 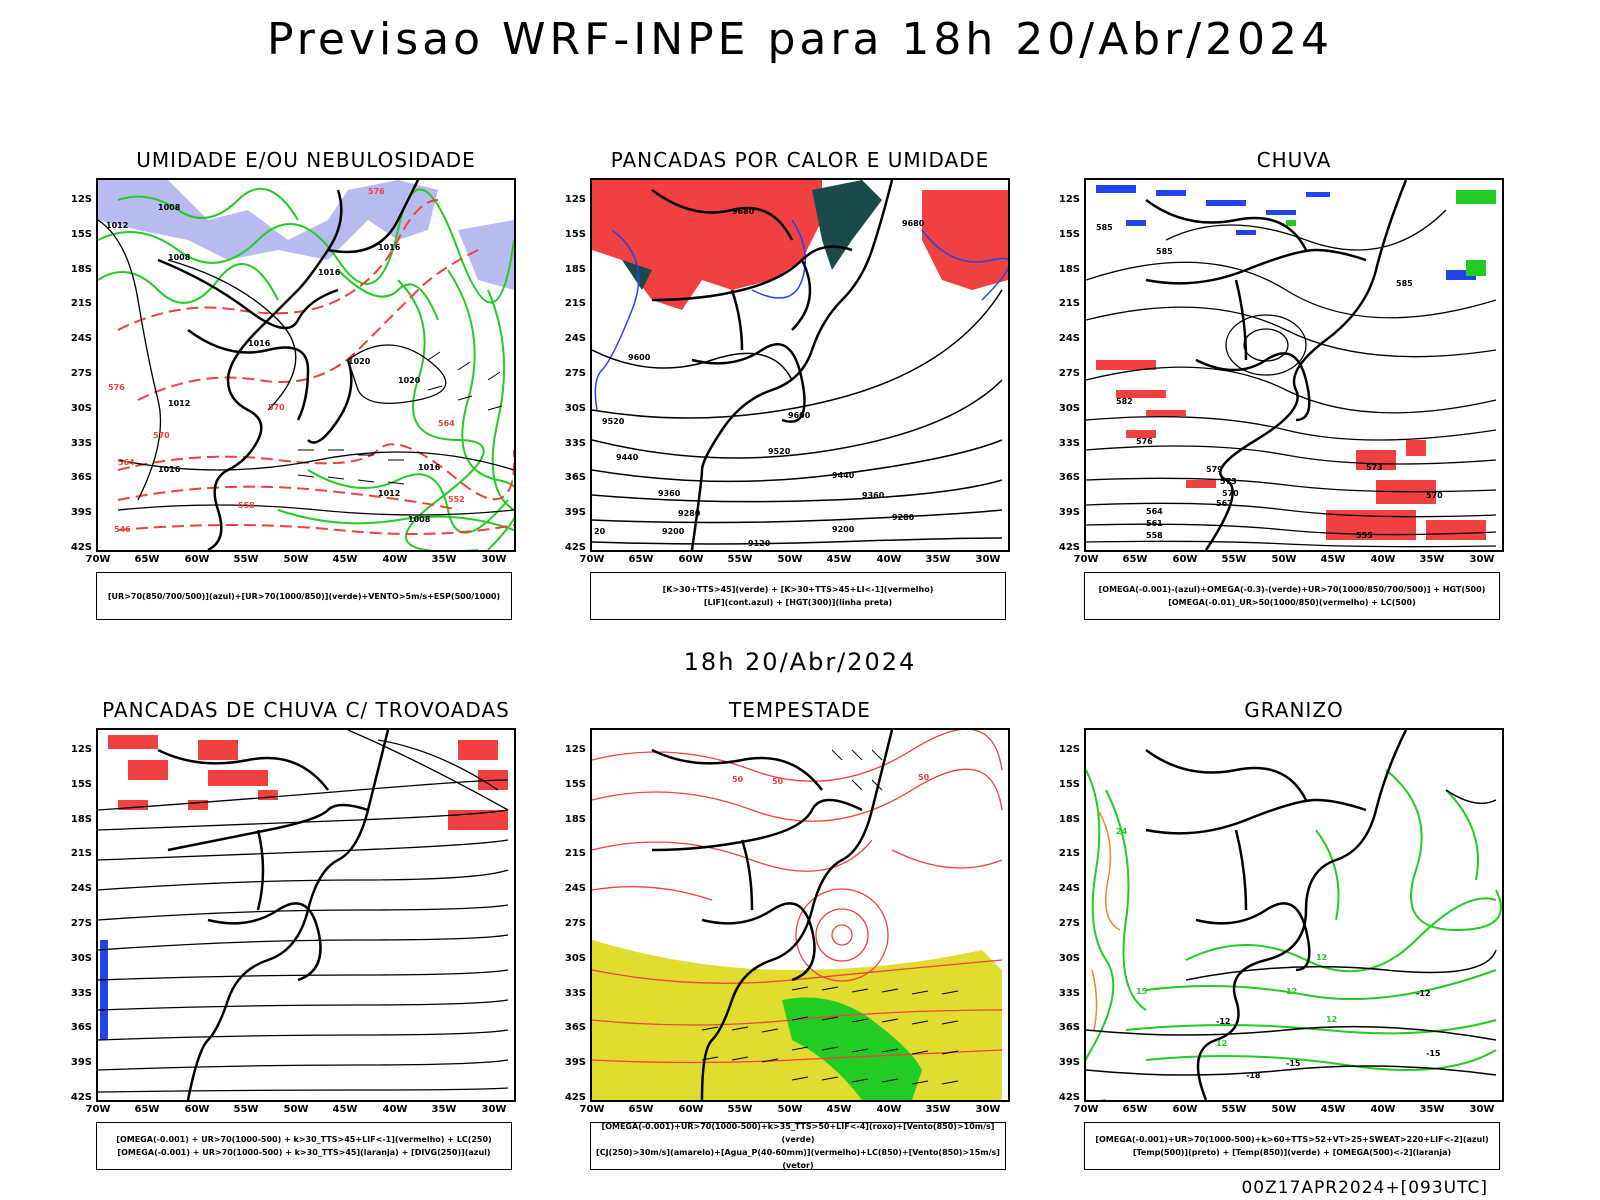 What do you see at coordinates (122, 529) in the screenshot?
I see `contour-label: 546` at bounding box center [122, 529].